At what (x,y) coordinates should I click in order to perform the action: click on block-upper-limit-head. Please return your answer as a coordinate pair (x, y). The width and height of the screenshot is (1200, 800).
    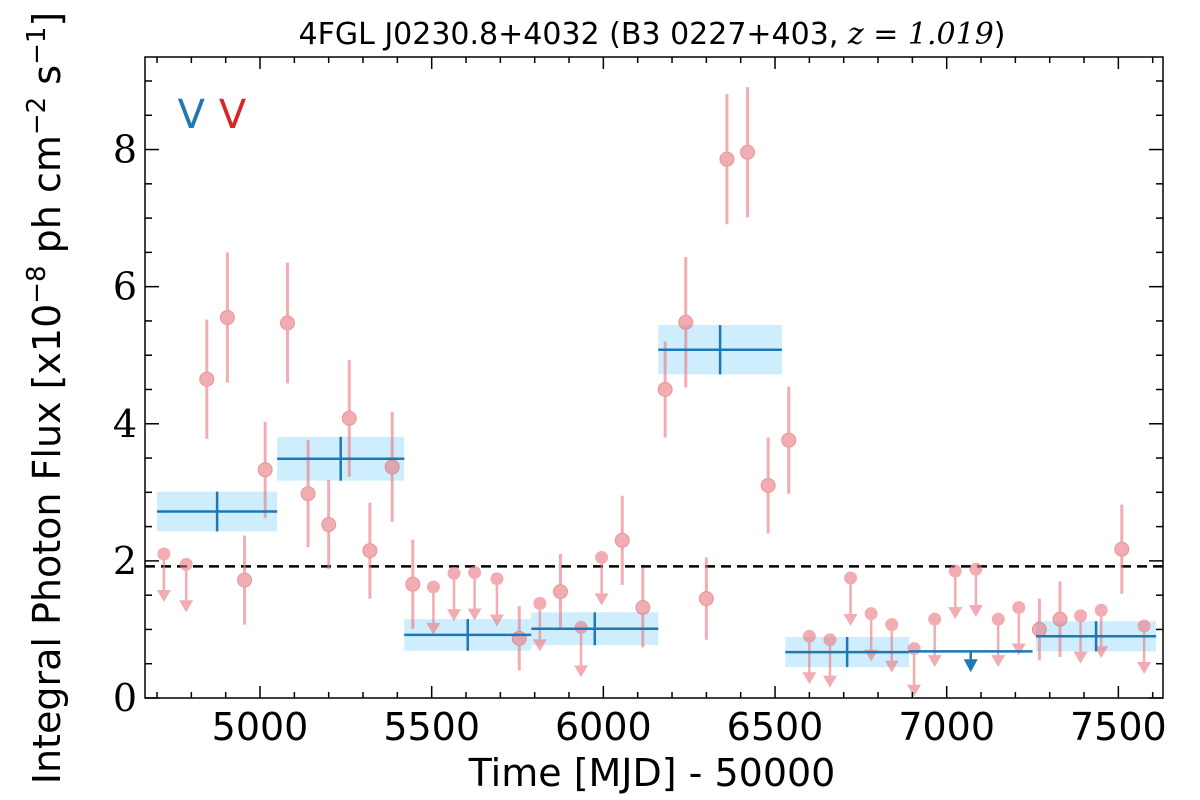
    Looking at the image, I should click on (970, 666).